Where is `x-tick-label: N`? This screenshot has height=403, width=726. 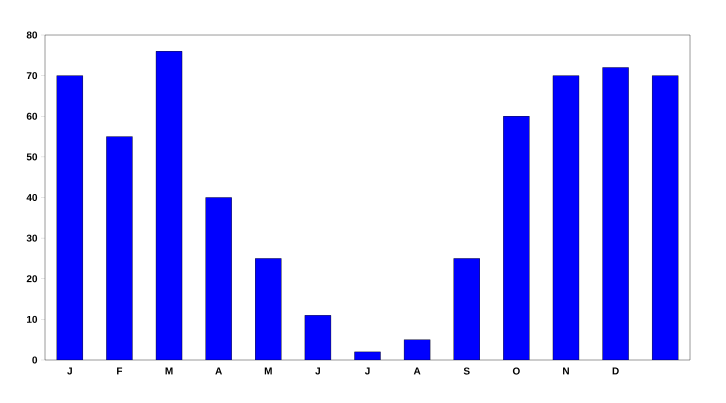 x-tick-label: N is located at coordinates (566, 371).